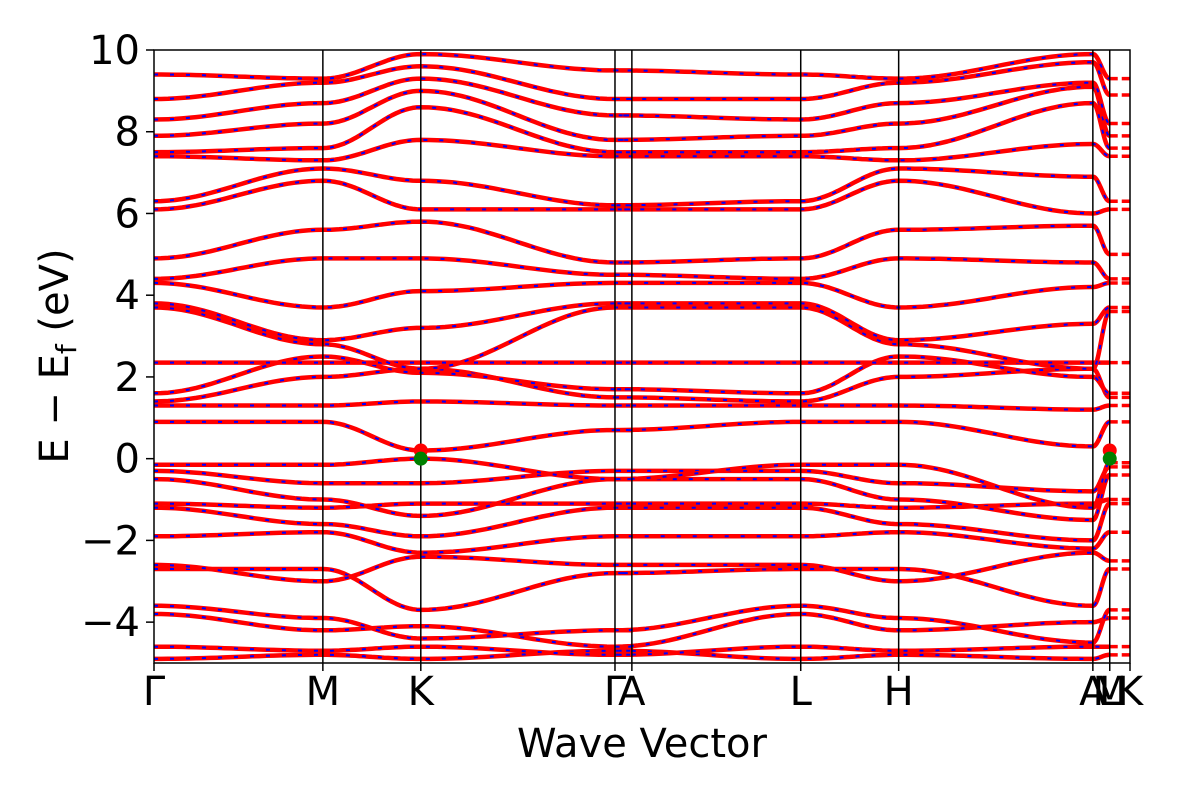 The width and height of the screenshot is (1200, 800). What do you see at coordinates (127, 214) in the screenshot?
I see `y-tick-label: 6` at bounding box center [127, 214].